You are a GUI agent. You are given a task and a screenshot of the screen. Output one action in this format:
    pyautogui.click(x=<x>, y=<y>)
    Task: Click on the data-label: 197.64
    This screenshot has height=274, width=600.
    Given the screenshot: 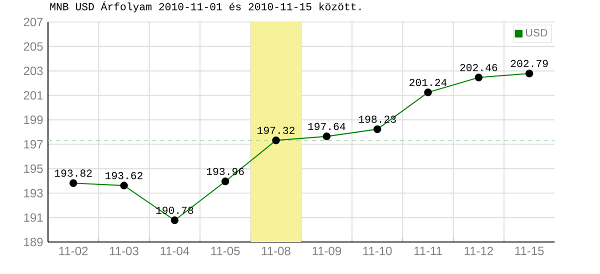 What is the action you would take?
    pyautogui.click(x=327, y=126)
    